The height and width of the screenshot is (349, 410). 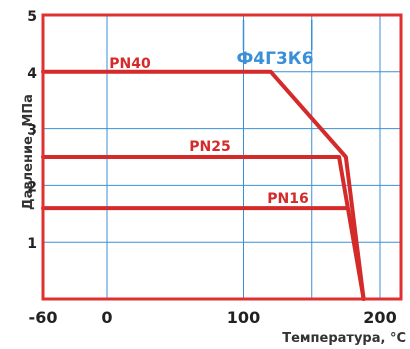 I want to click on y-tick-labels: 1 2 3 4 5, so click(x=32, y=130).